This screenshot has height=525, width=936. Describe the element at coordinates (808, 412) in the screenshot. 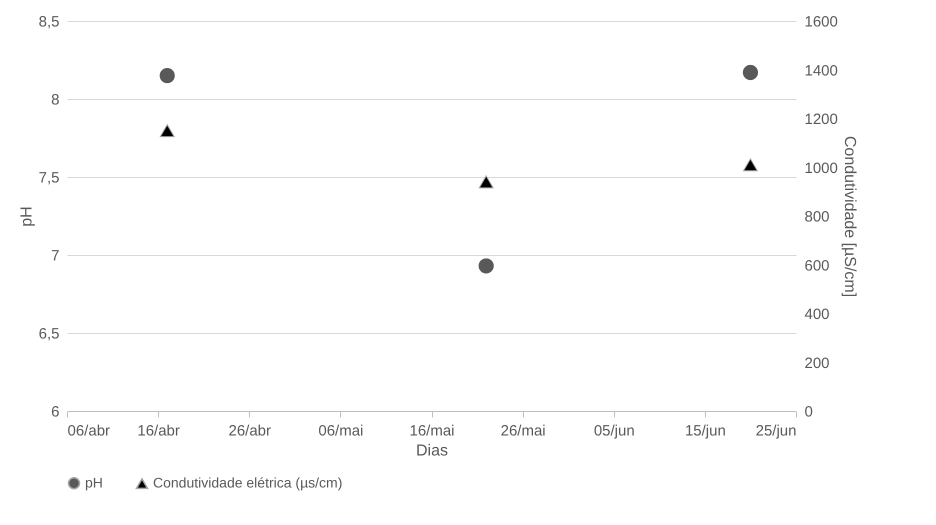

I see `y2-tick-label: 0` at that location.